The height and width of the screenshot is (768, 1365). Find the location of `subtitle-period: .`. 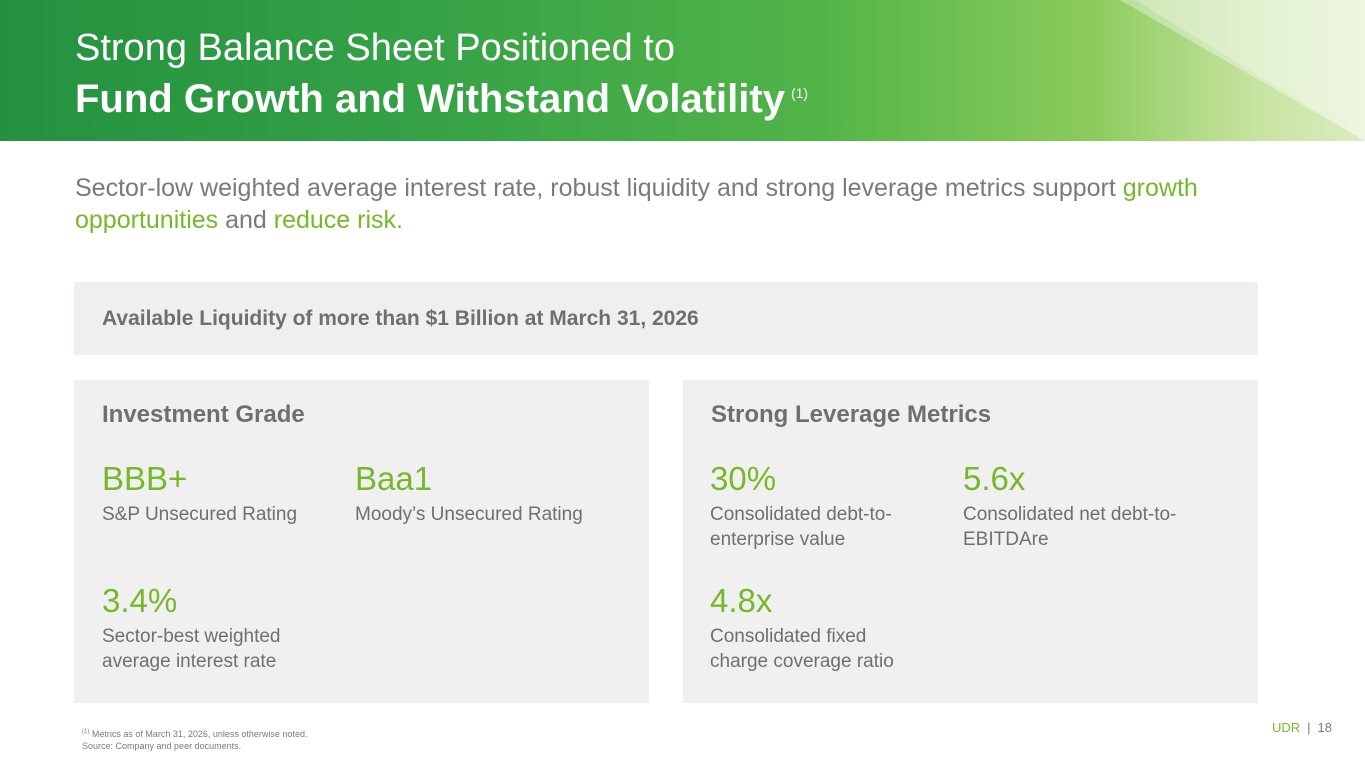

subtitle-period: . is located at coordinates (399, 220).